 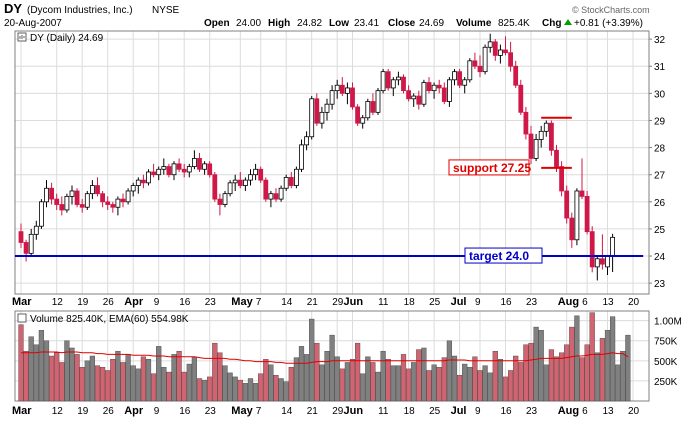 I want to click on volume-x-label: Jun, so click(x=354, y=411).